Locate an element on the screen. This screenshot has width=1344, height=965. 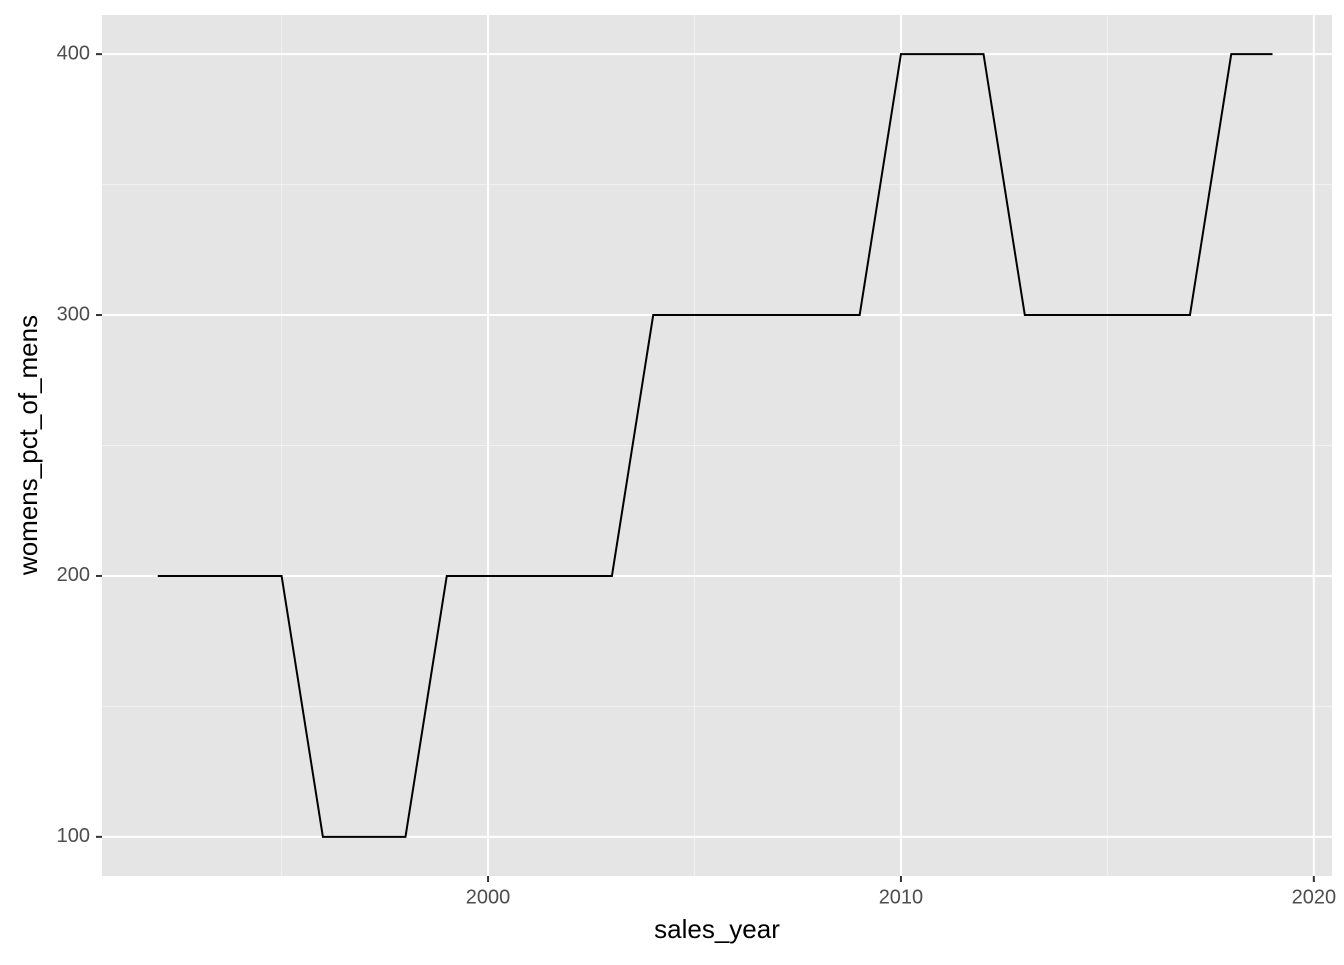
x-tick-label: 2010 is located at coordinates (901, 897).